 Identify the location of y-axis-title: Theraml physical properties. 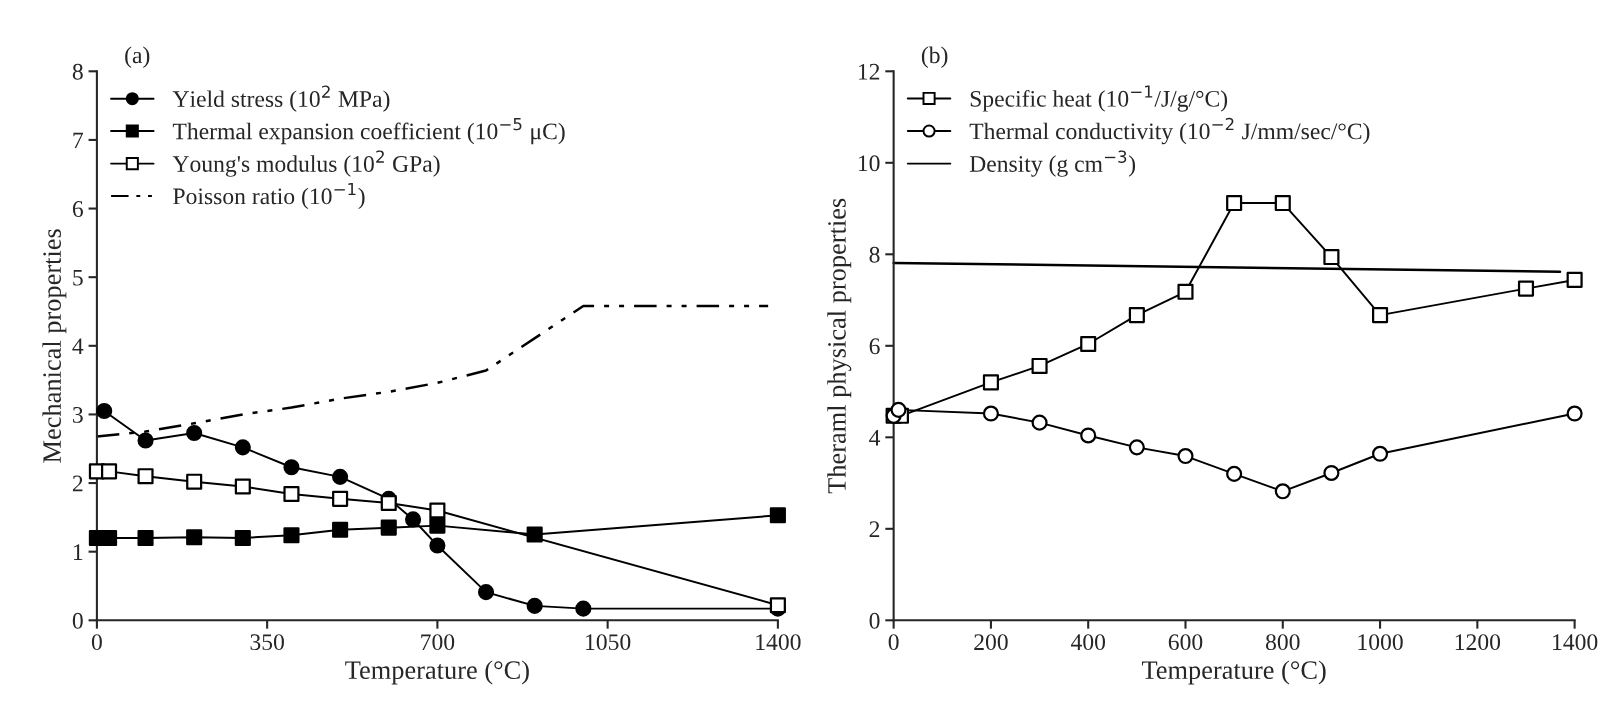
(839, 346).